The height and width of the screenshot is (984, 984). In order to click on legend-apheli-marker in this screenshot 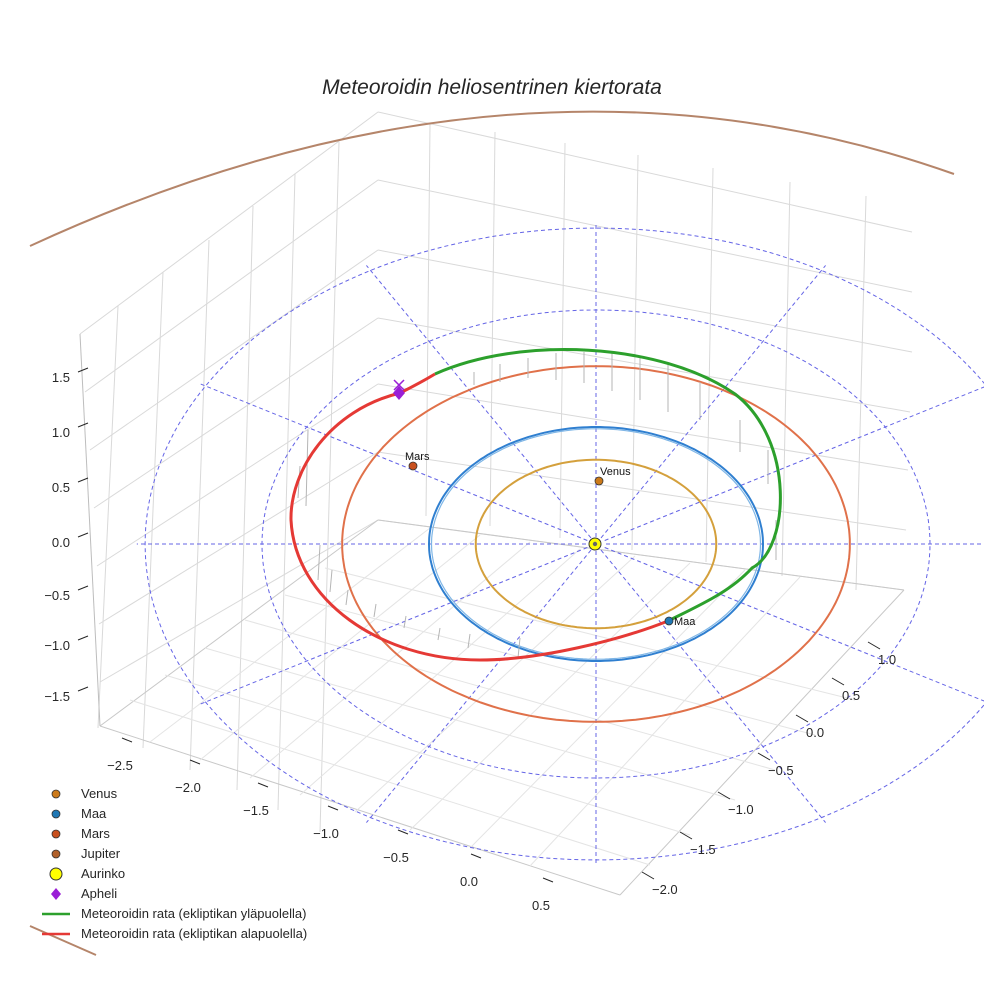, I will do `click(56, 894)`.